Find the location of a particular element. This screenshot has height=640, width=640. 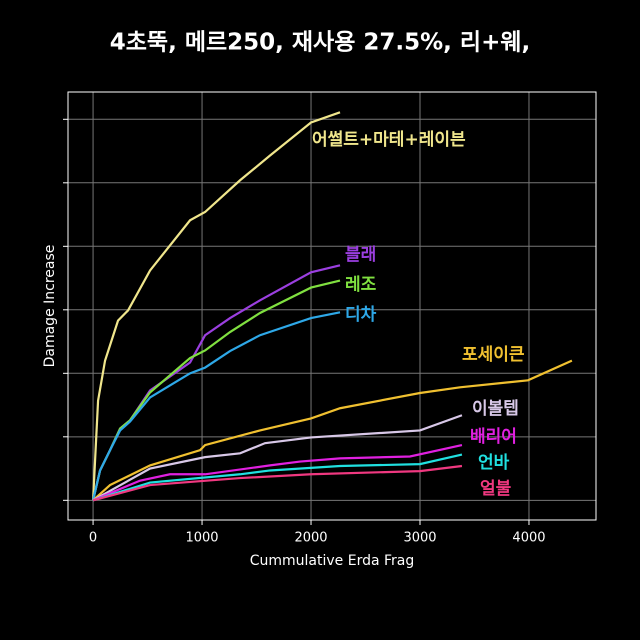

series-annotation: 배리어 is located at coordinates (493, 437).